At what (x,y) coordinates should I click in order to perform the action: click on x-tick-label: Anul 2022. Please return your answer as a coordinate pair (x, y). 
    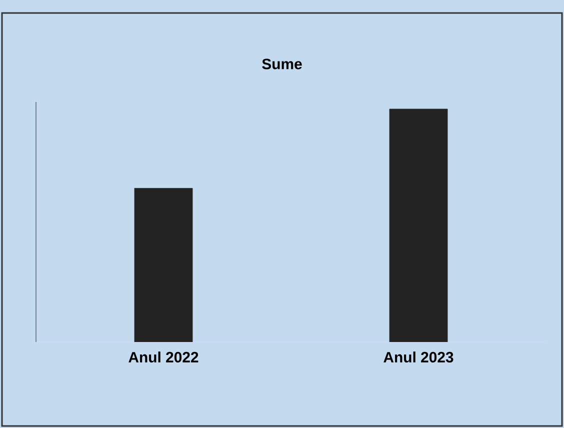
    Looking at the image, I should click on (163, 357).